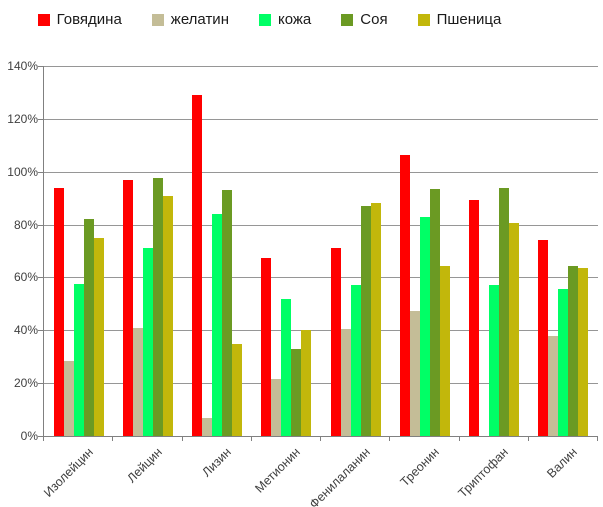 The width and height of the screenshot is (603, 507). What do you see at coordinates (22, 66) in the screenshot?
I see `y-tick-label: 140%` at bounding box center [22, 66].